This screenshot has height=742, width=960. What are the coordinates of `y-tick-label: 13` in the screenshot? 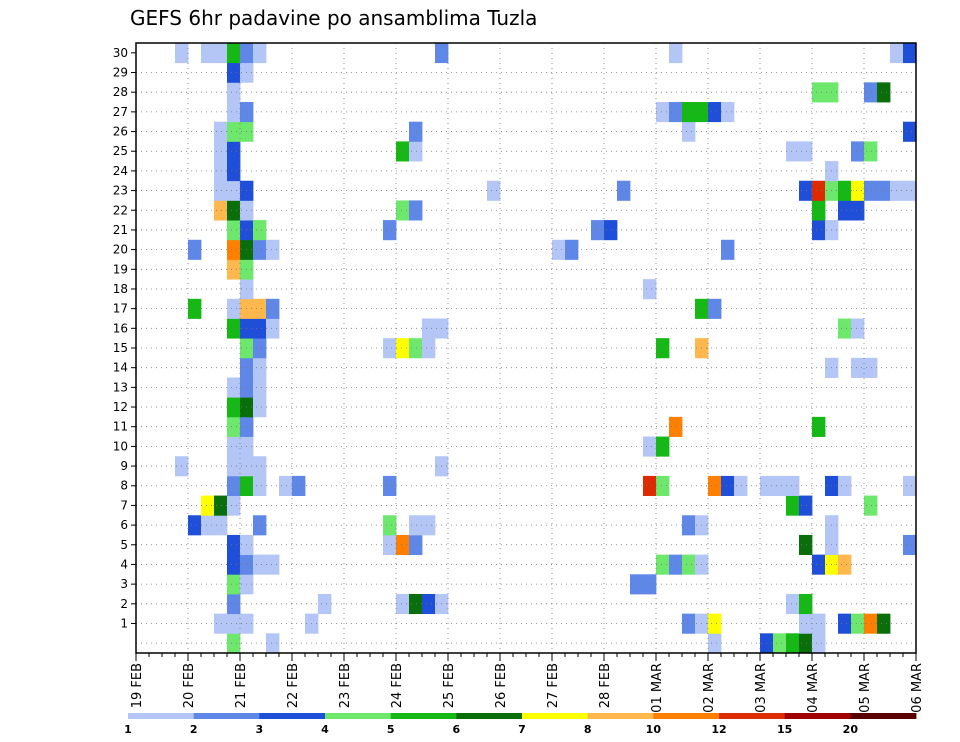 It's located at (120, 387).